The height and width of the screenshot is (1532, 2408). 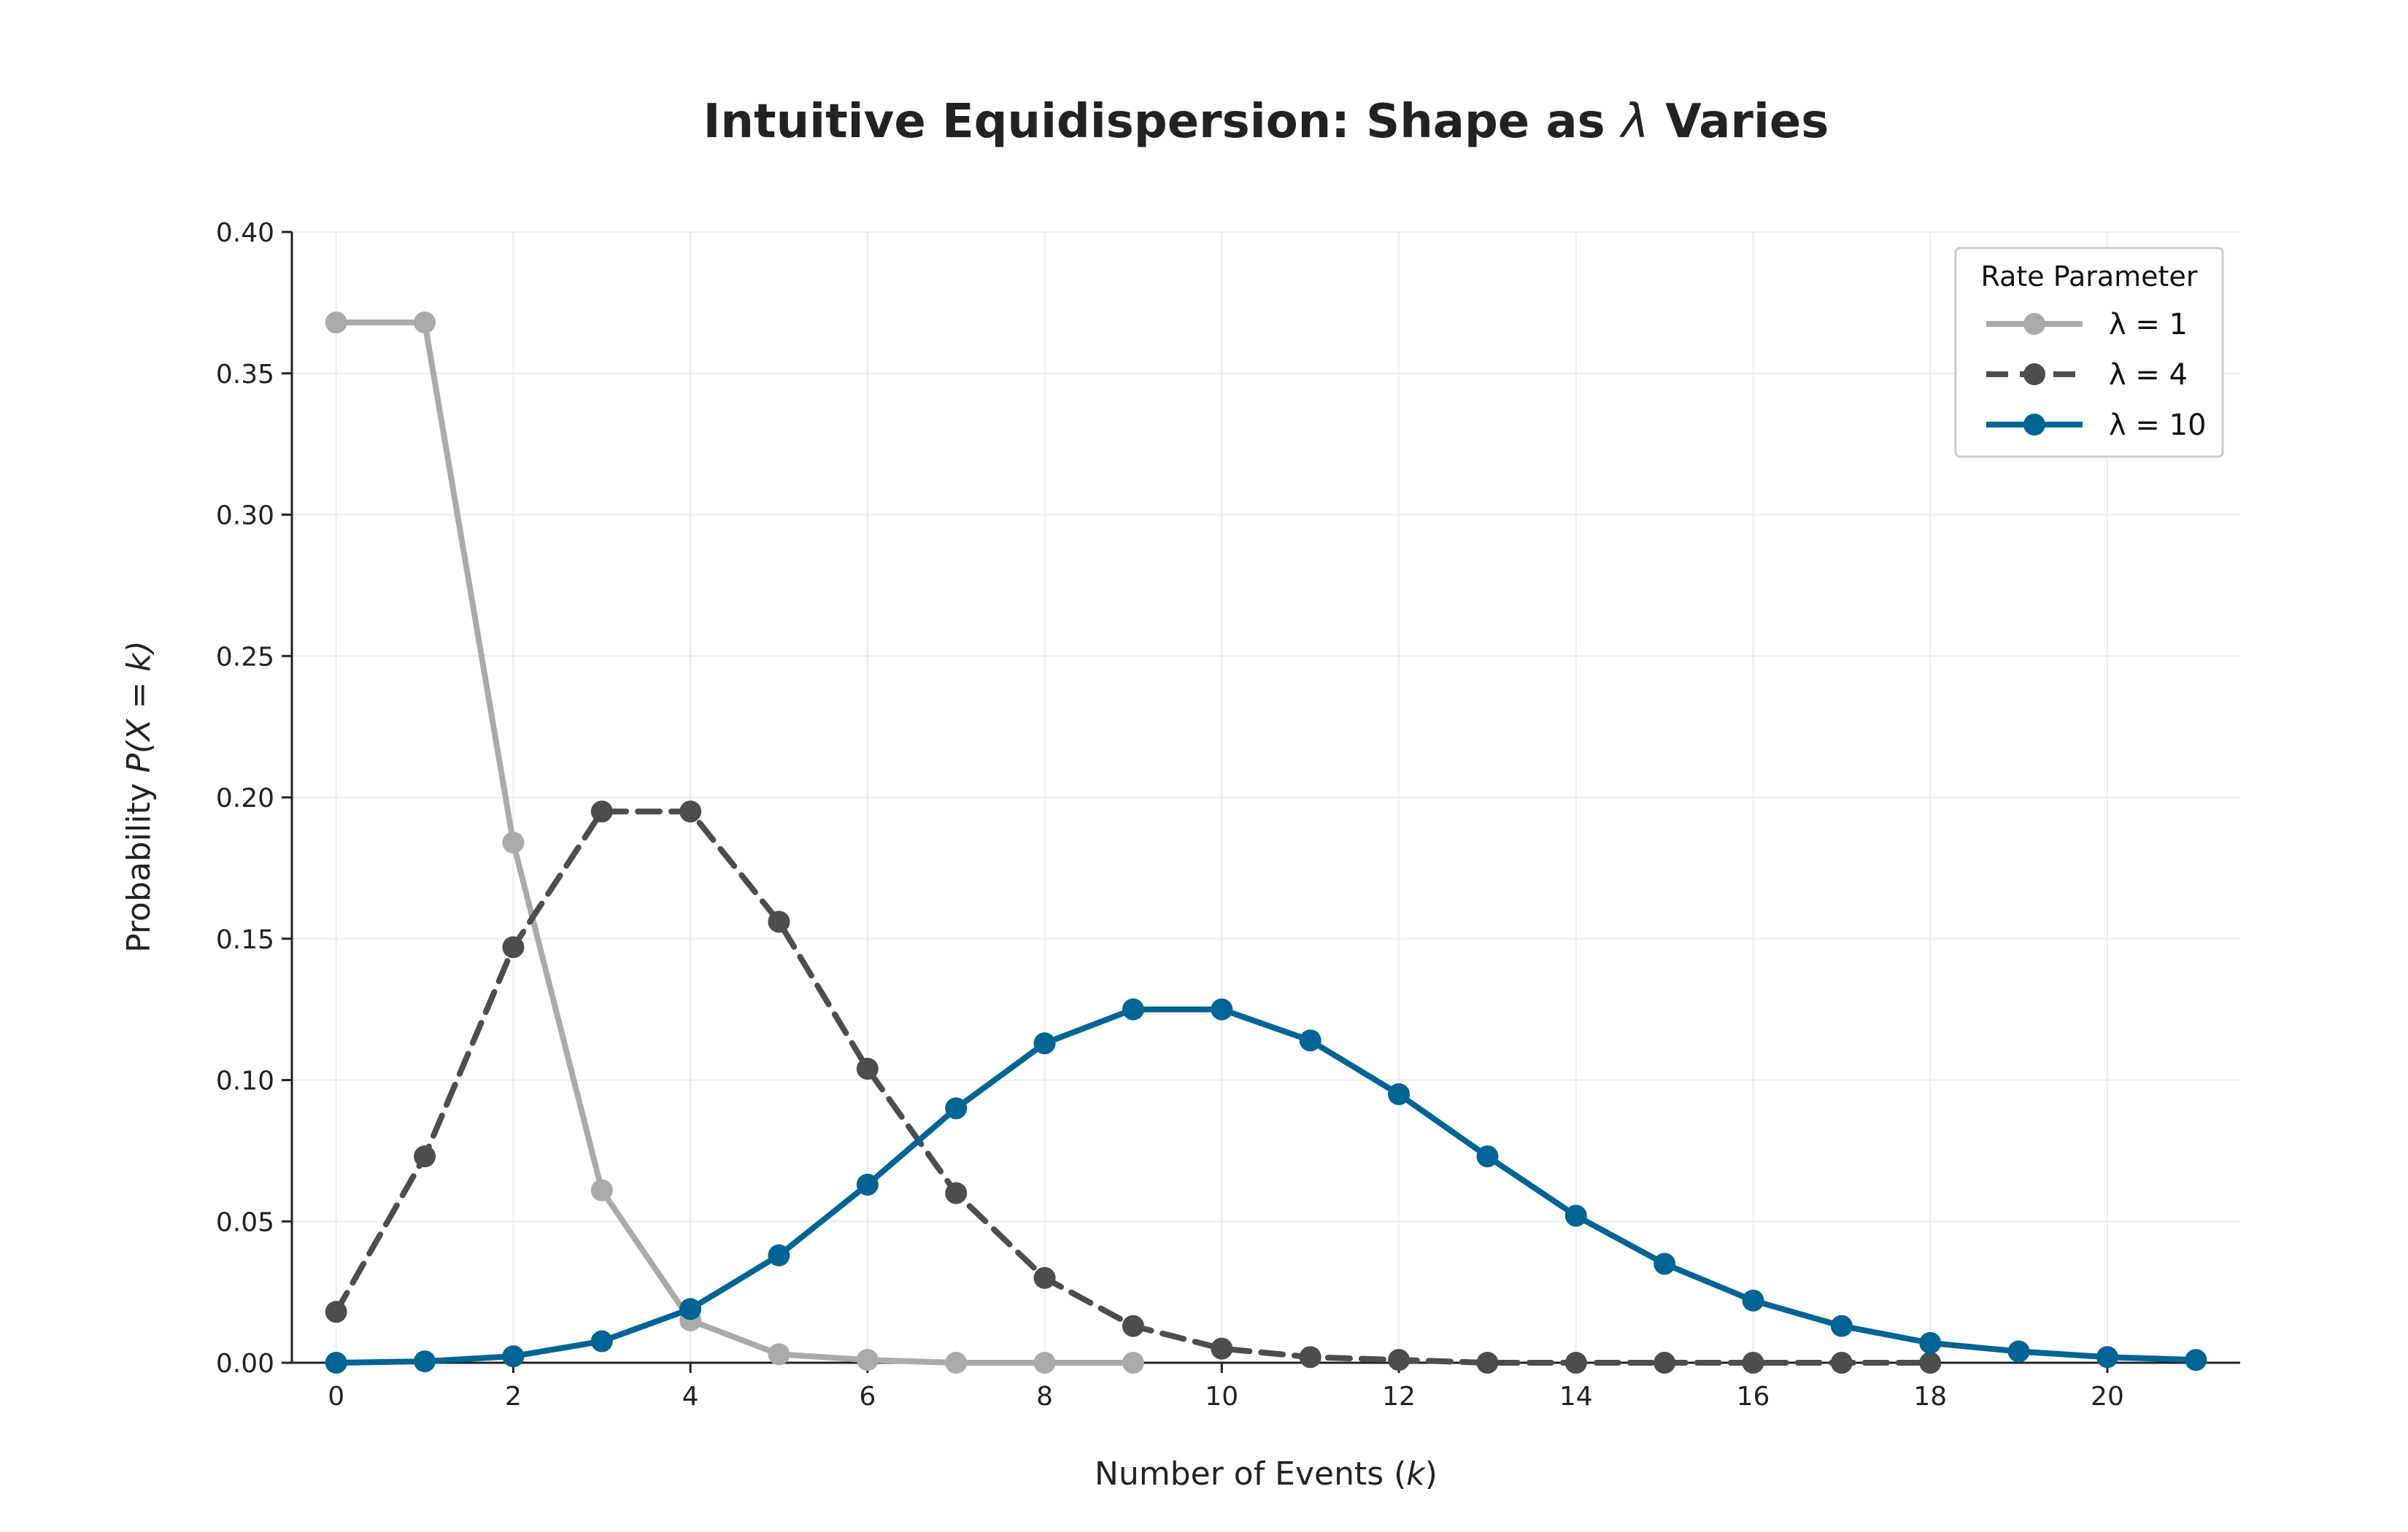 I want to click on x-tick-label-2: 4, so click(x=690, y=1397).